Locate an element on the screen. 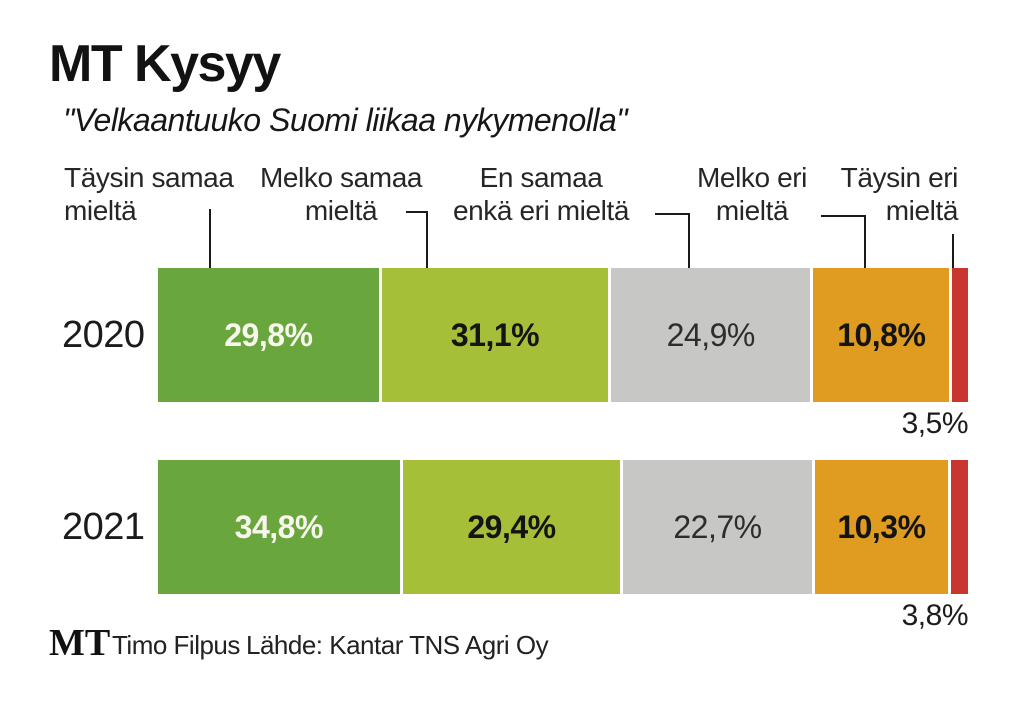 The width and height of the screenshot is (1019, 702). segment-value: 22,7% is located at coordinates (717, 526).